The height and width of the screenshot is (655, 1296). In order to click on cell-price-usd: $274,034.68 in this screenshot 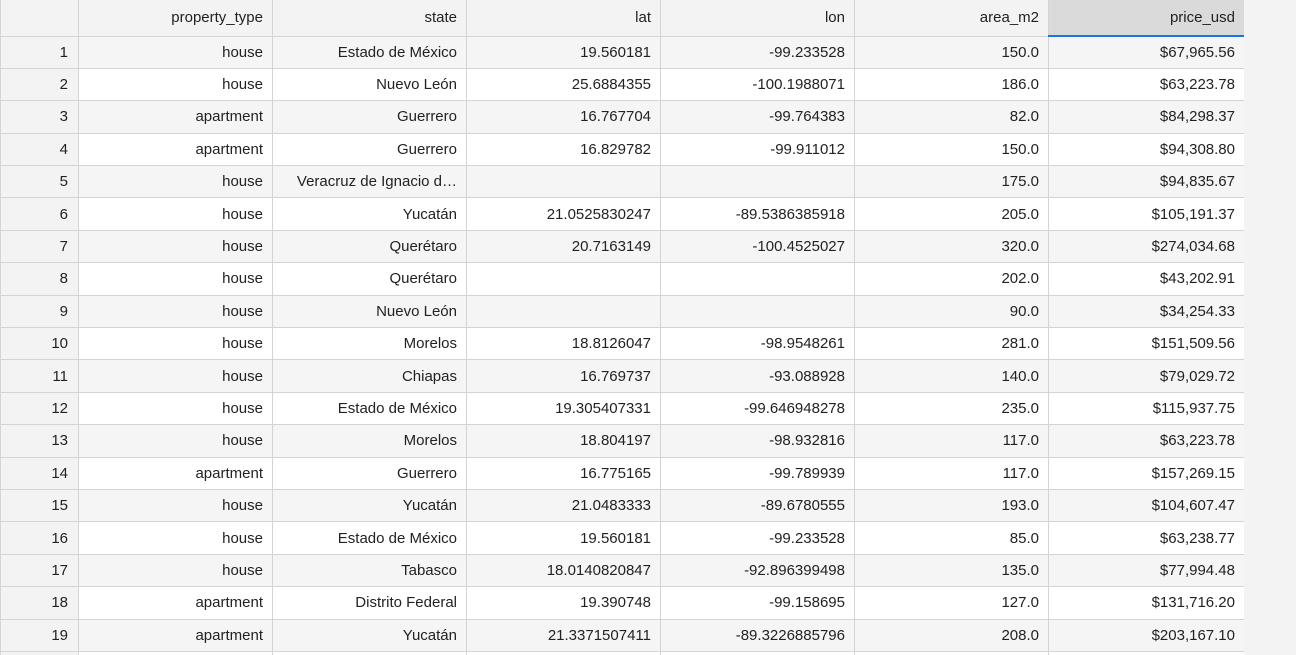, I will do `click(1146, 246)`.